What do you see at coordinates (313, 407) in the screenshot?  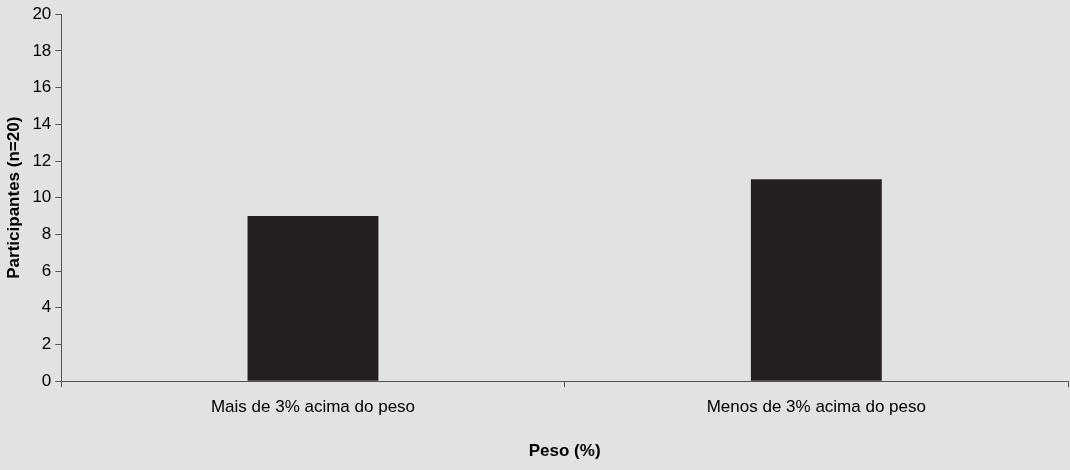 I see `x-tick-label: Mais de 3% acima do peso` at bounding box center [313, 407].